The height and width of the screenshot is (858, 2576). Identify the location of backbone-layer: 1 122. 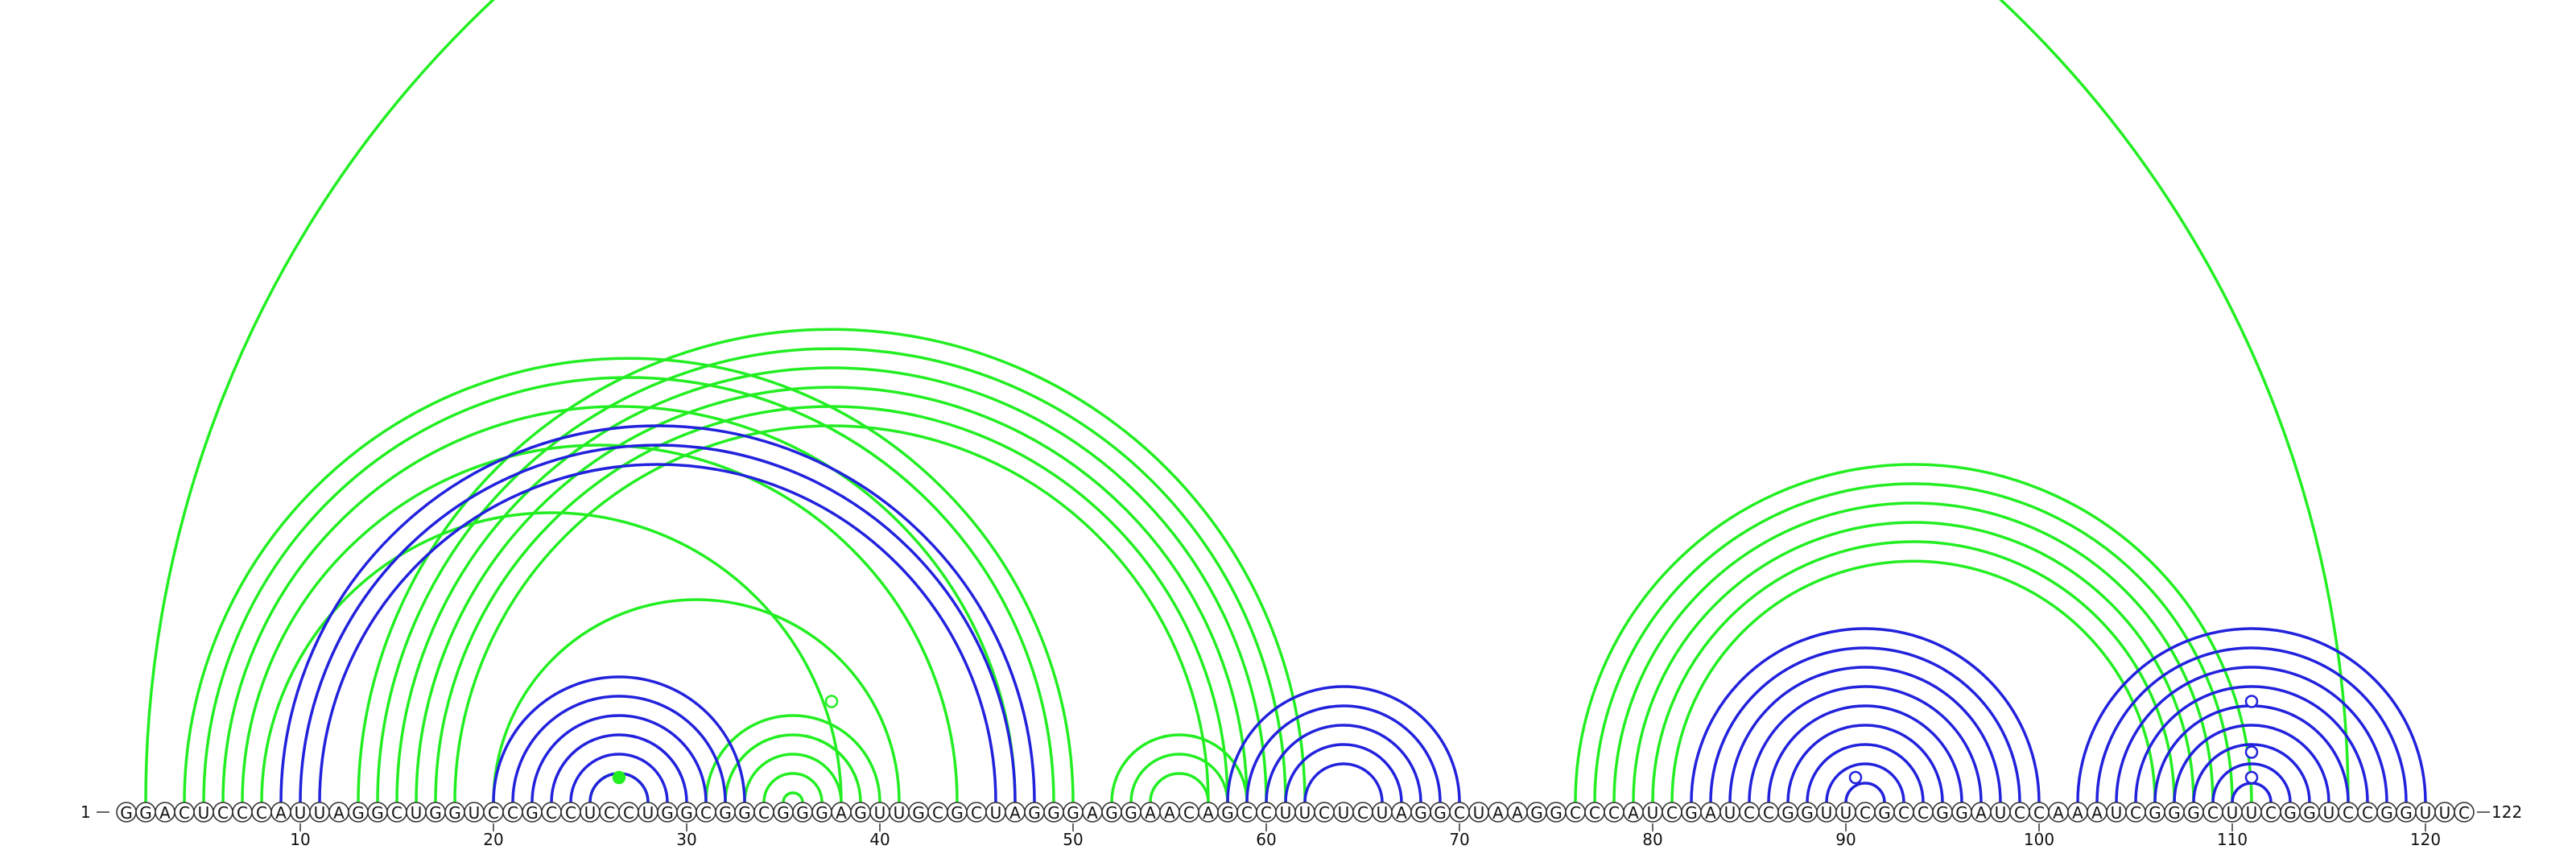
(1301, 812).